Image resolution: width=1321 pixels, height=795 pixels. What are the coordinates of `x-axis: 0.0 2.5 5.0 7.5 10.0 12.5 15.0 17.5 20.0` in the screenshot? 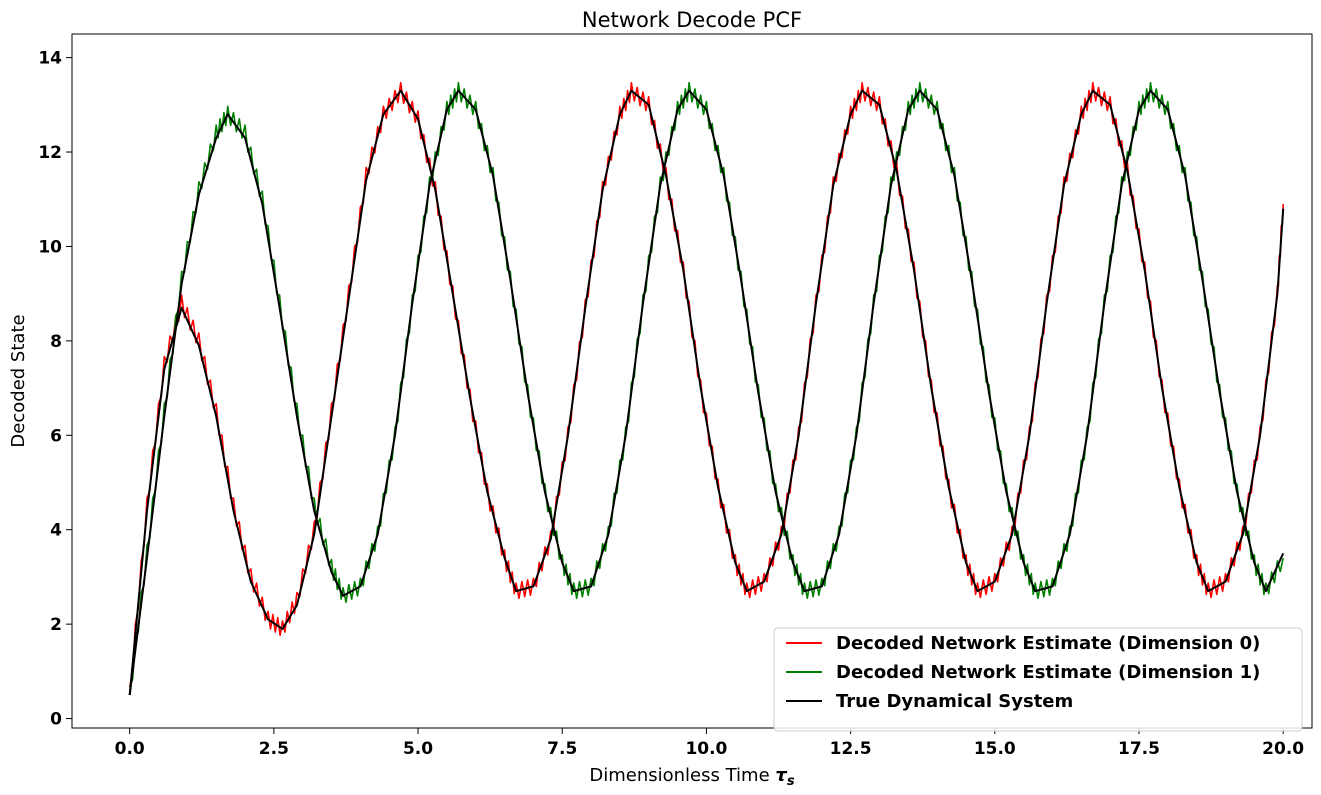 It's located at (709, 743).